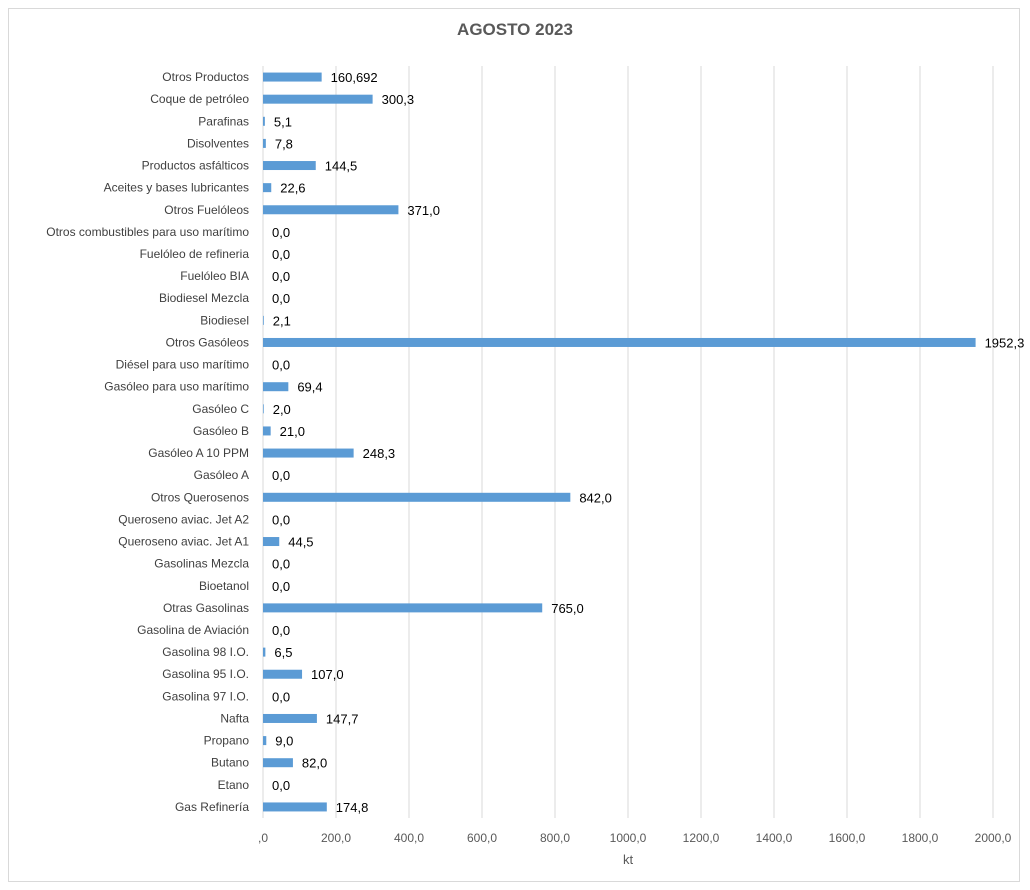 Image resolution: width=1030 pixels, height=890 pixels. Describe the element at coordinates (206, 608) in the screenshot. I see `category-label: Otras Gasolinas` at that location.